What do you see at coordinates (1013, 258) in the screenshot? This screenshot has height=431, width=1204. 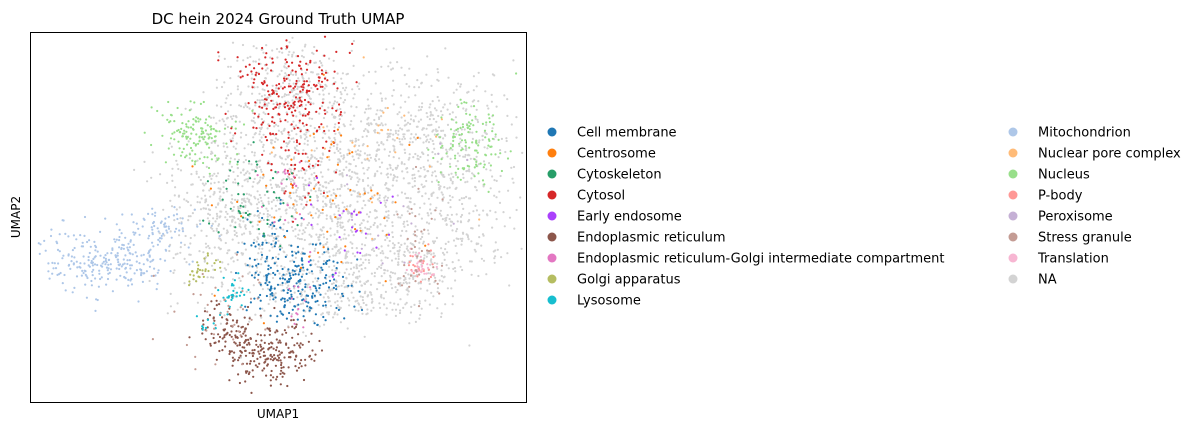 I see `legend-marker` at bounding box center [1013, 258].